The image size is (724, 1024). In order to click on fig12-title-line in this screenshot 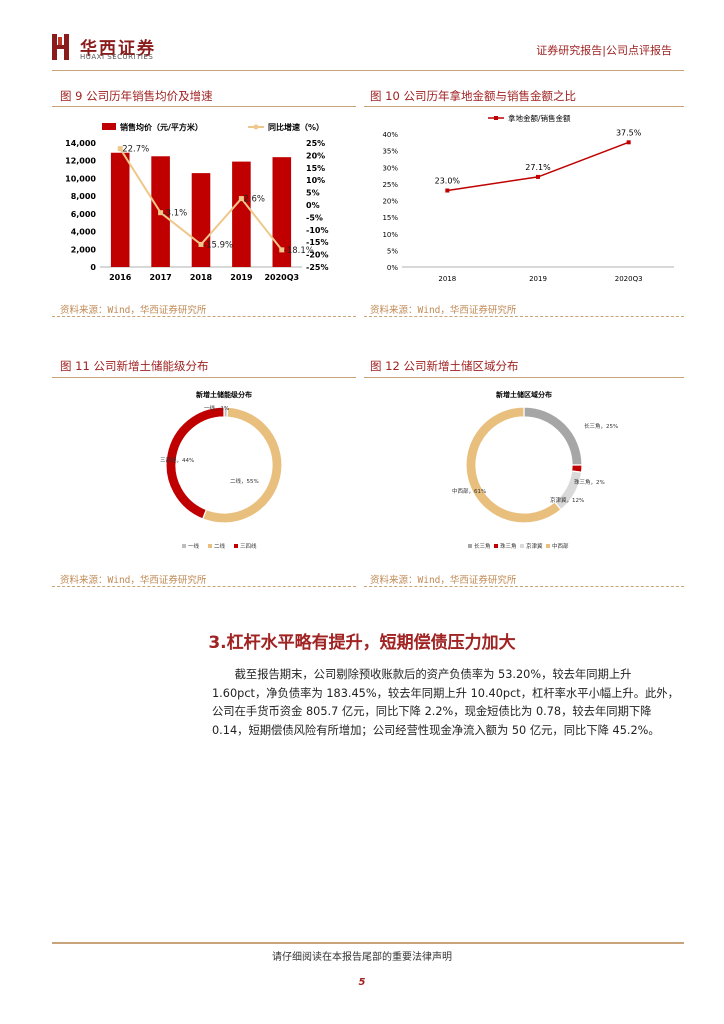, I will do `click(524, 377)`.